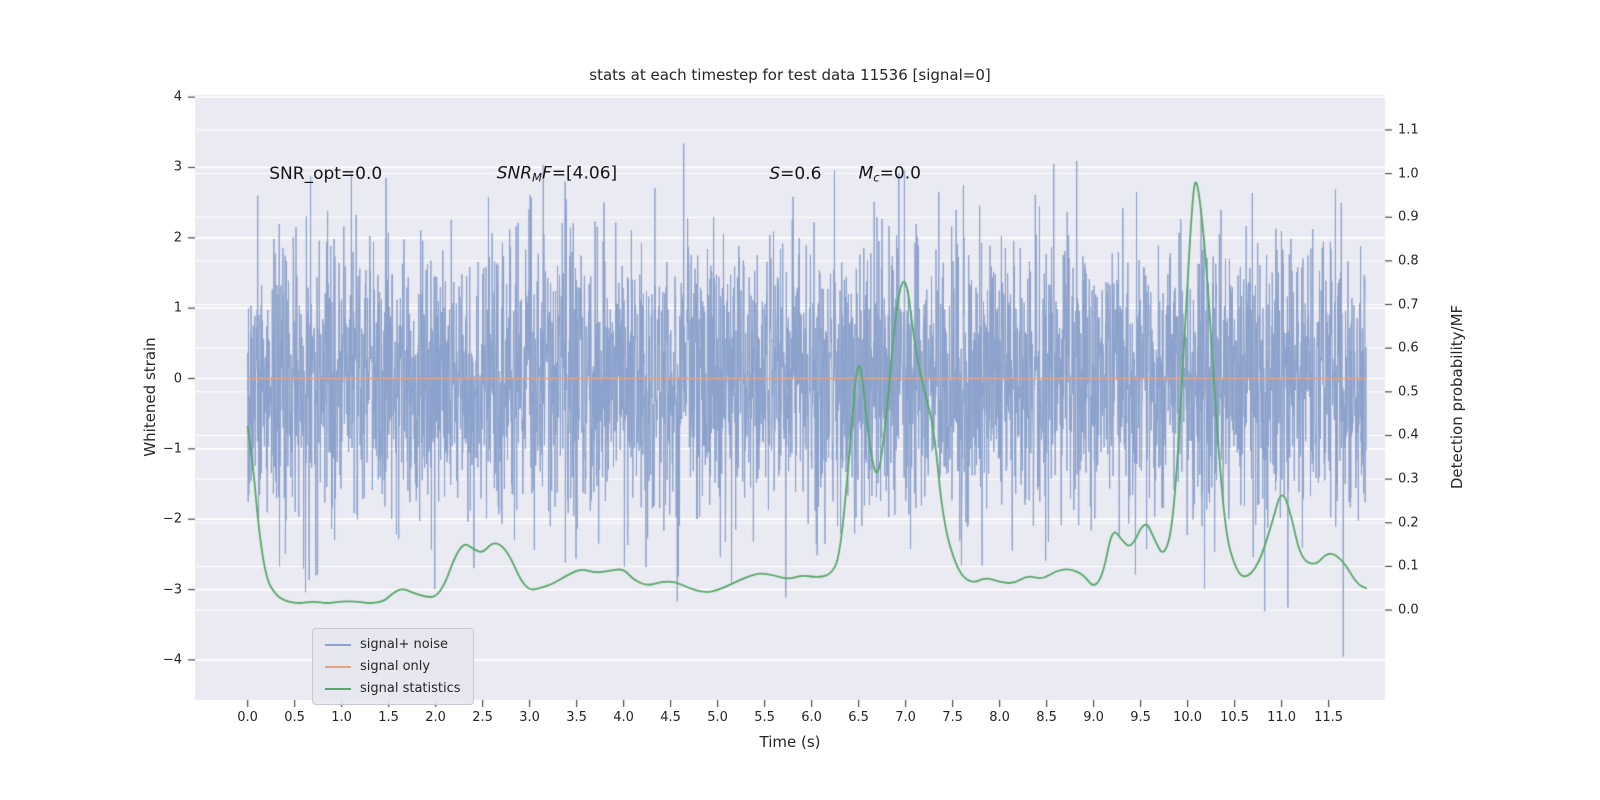 The height and width of the screenshot is (800, 1600). What do you see at coordinates (177, 238) in the screenshot?
I see `y-tick-label-left: 2` at bounding box center [177, 238].